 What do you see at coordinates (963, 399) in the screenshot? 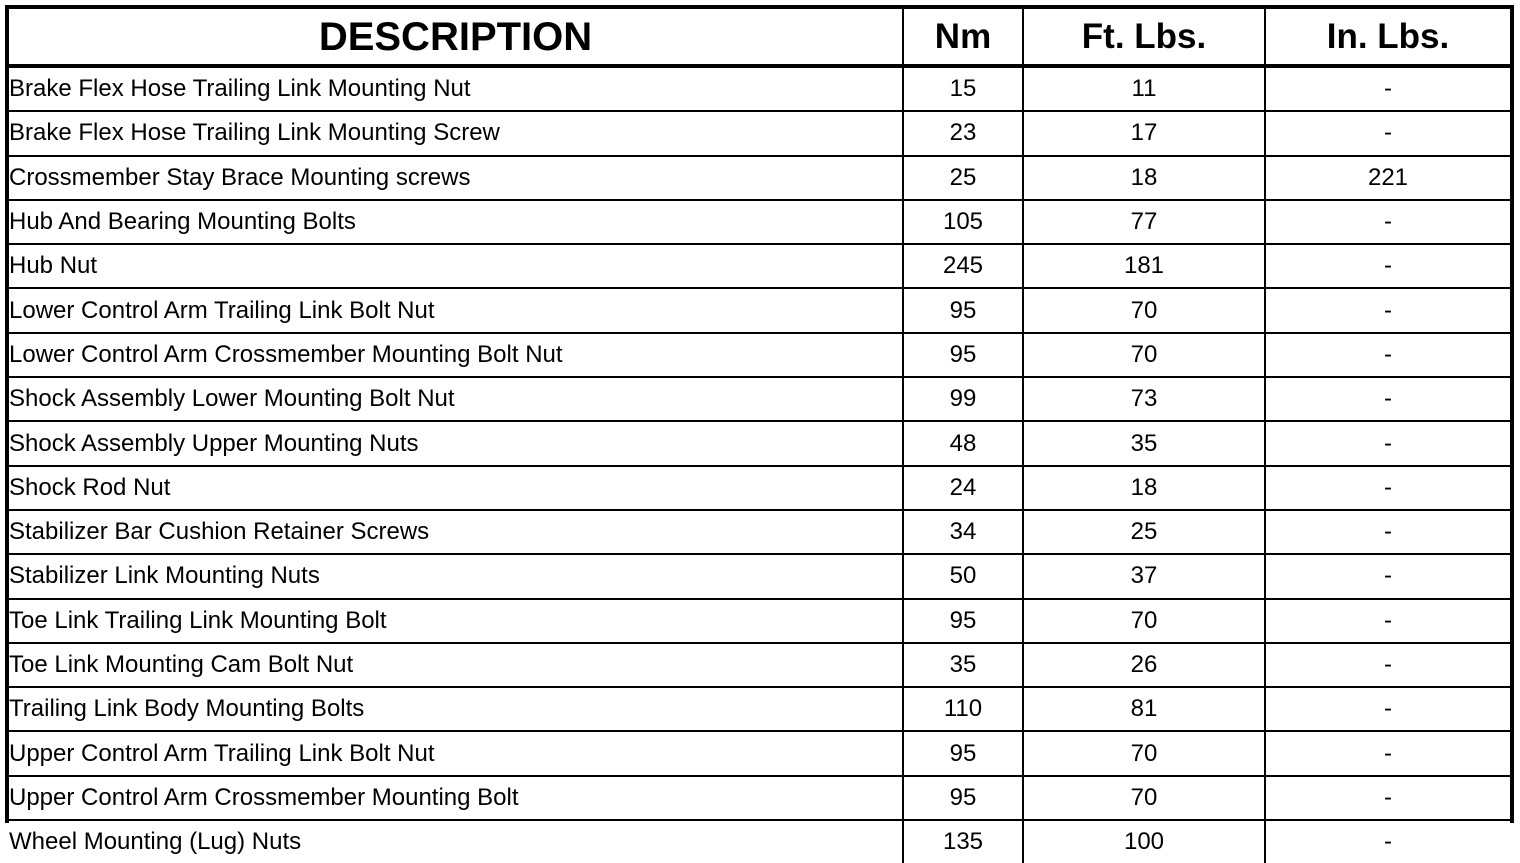
I see `cell-nm: 99` at bounding box center [963, 399].